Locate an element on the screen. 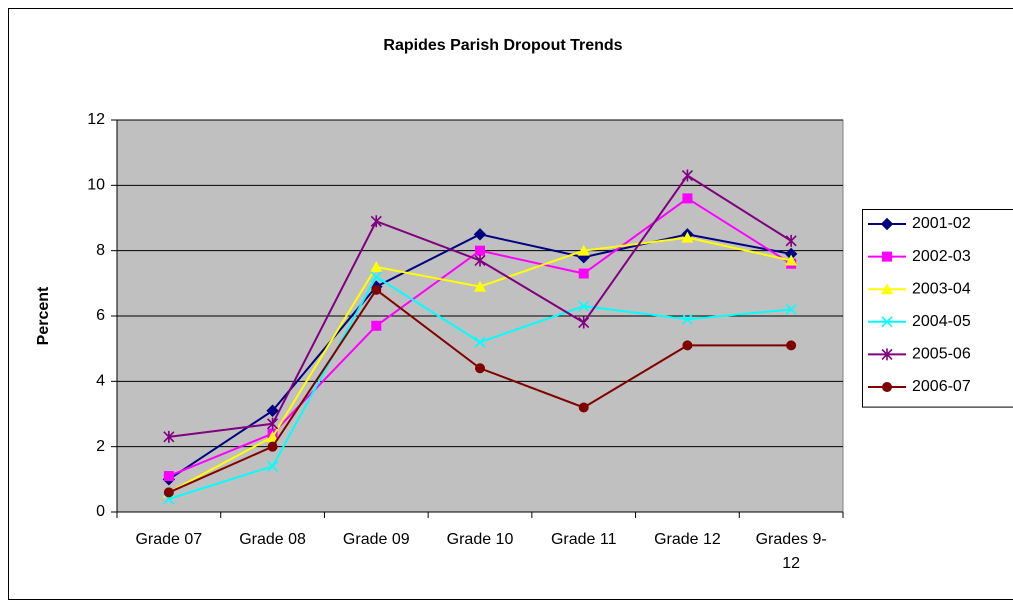 The height and width of the screenshot is (609, 1013). legend-label: 2004-05 is located at coordinates (941, 321).